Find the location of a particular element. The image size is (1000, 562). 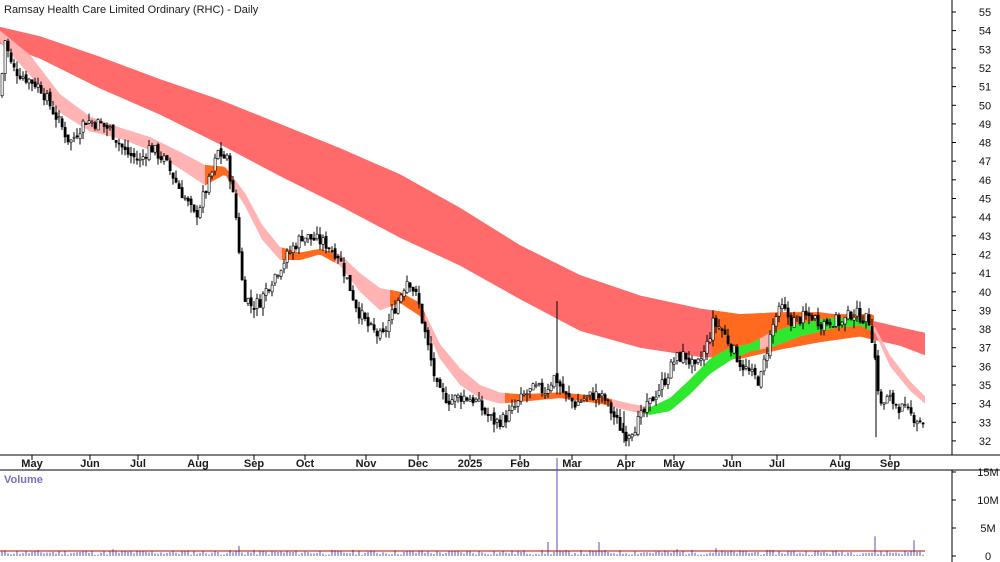

date-tick-label: Dec is located at coordinates (418, 464).